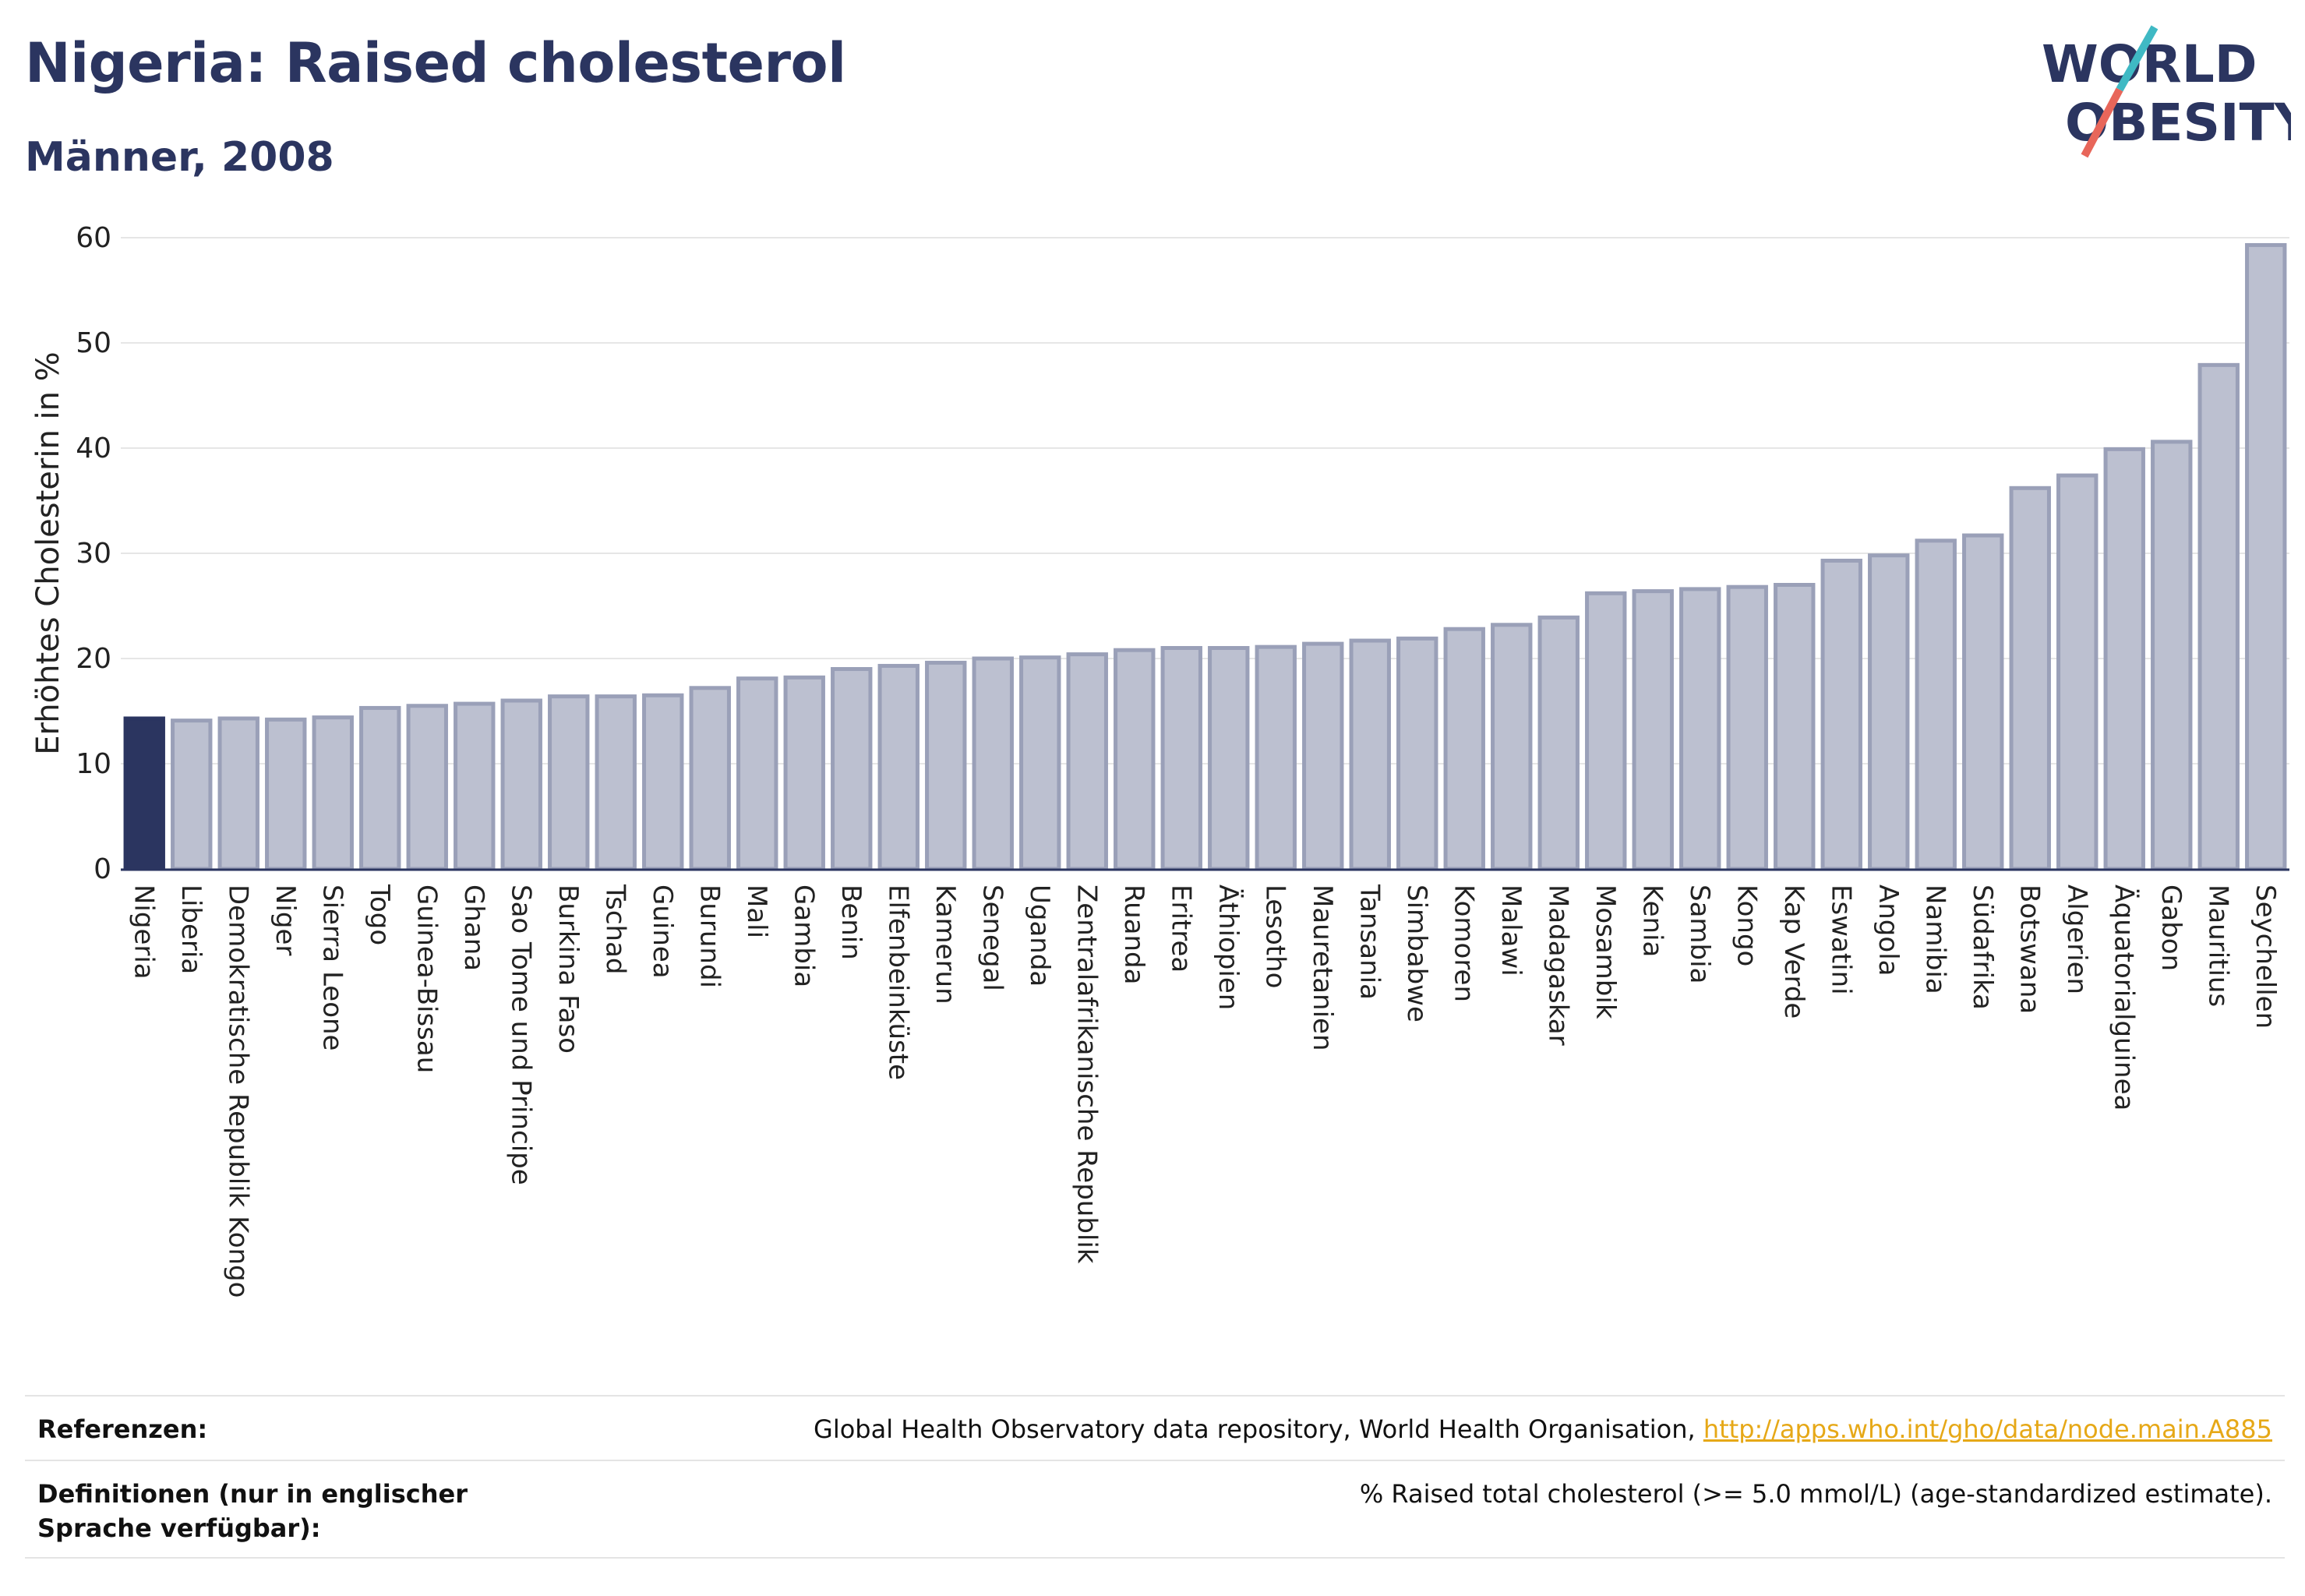  I want to click on world-obesity-logo: WORLD OBESITY, so click(2166, 91).